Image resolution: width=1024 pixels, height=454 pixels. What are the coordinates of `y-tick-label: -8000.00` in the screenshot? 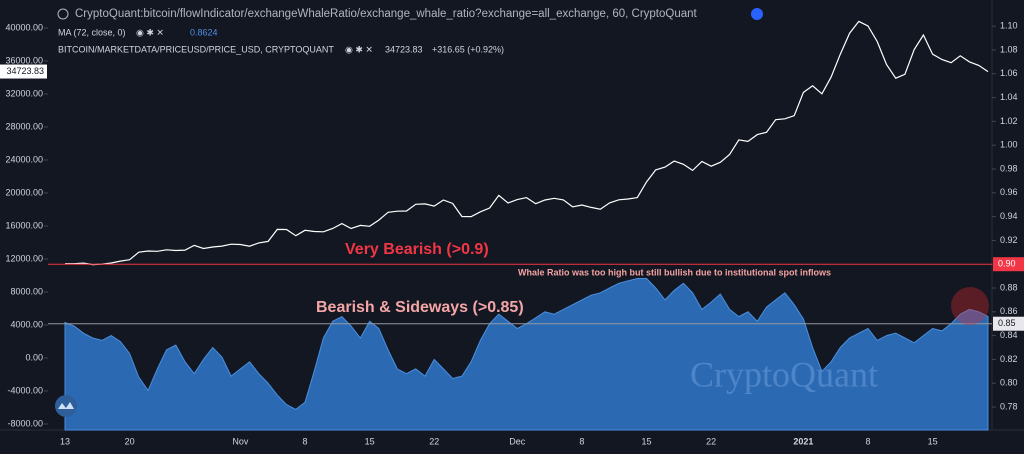 It's located at (25, 423).